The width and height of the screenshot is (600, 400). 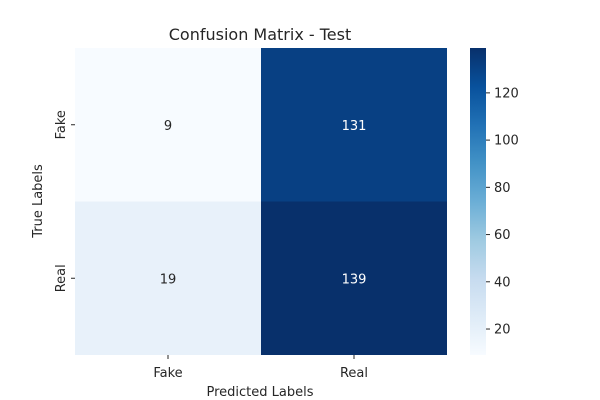 I want to click on x-axis-label: Predicted Labels, so click(x=259, y=392).